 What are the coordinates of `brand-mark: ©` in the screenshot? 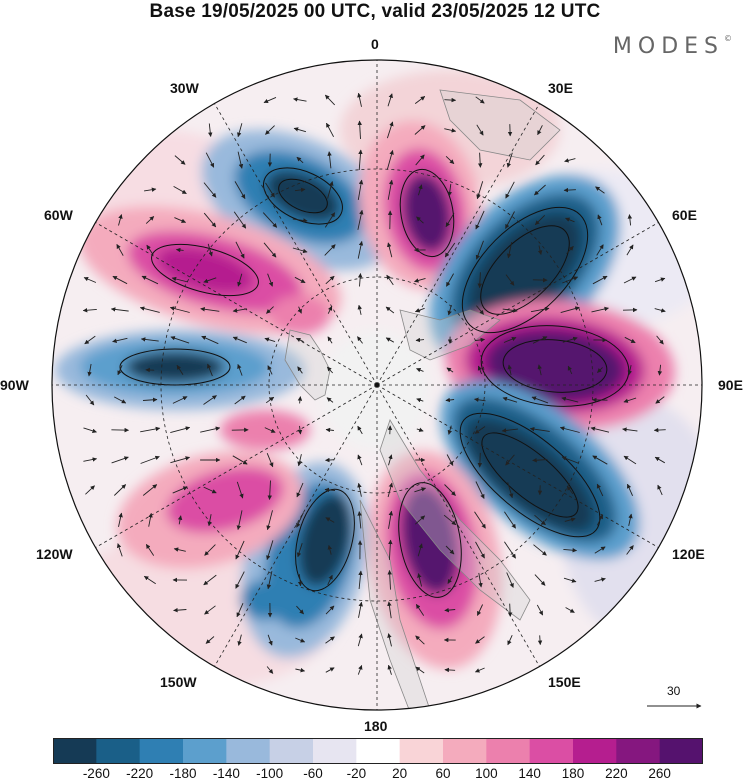 It's located at (728, 38).